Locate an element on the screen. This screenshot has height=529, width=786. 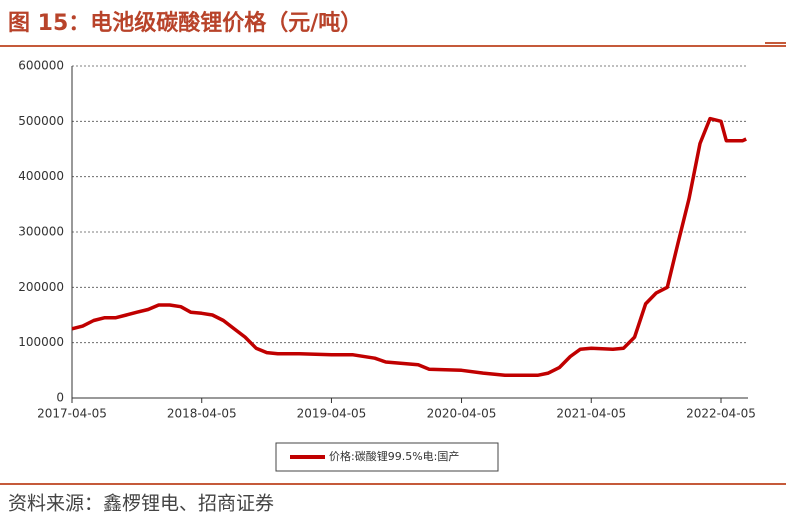
y-tick-label: 100000 is located at coordinates (41, 342).